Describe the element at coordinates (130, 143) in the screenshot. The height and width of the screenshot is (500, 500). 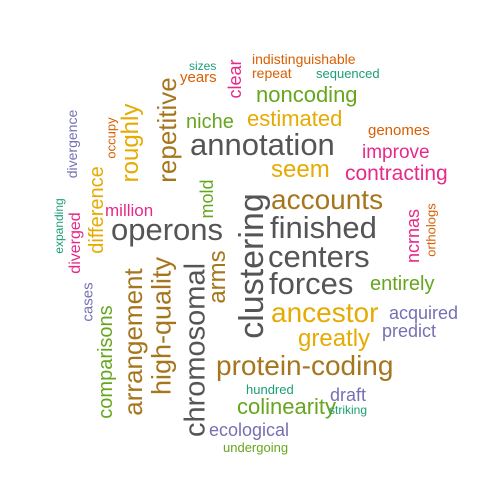
I see `word-roughly: roughly` at that location.